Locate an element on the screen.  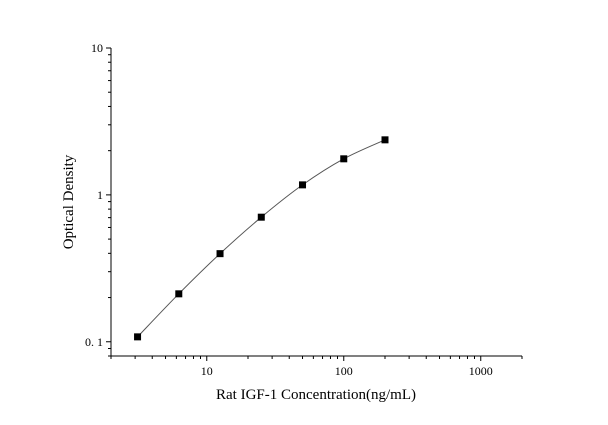
y-tick-label: 0. 1 is located at coordinates (94, 342).